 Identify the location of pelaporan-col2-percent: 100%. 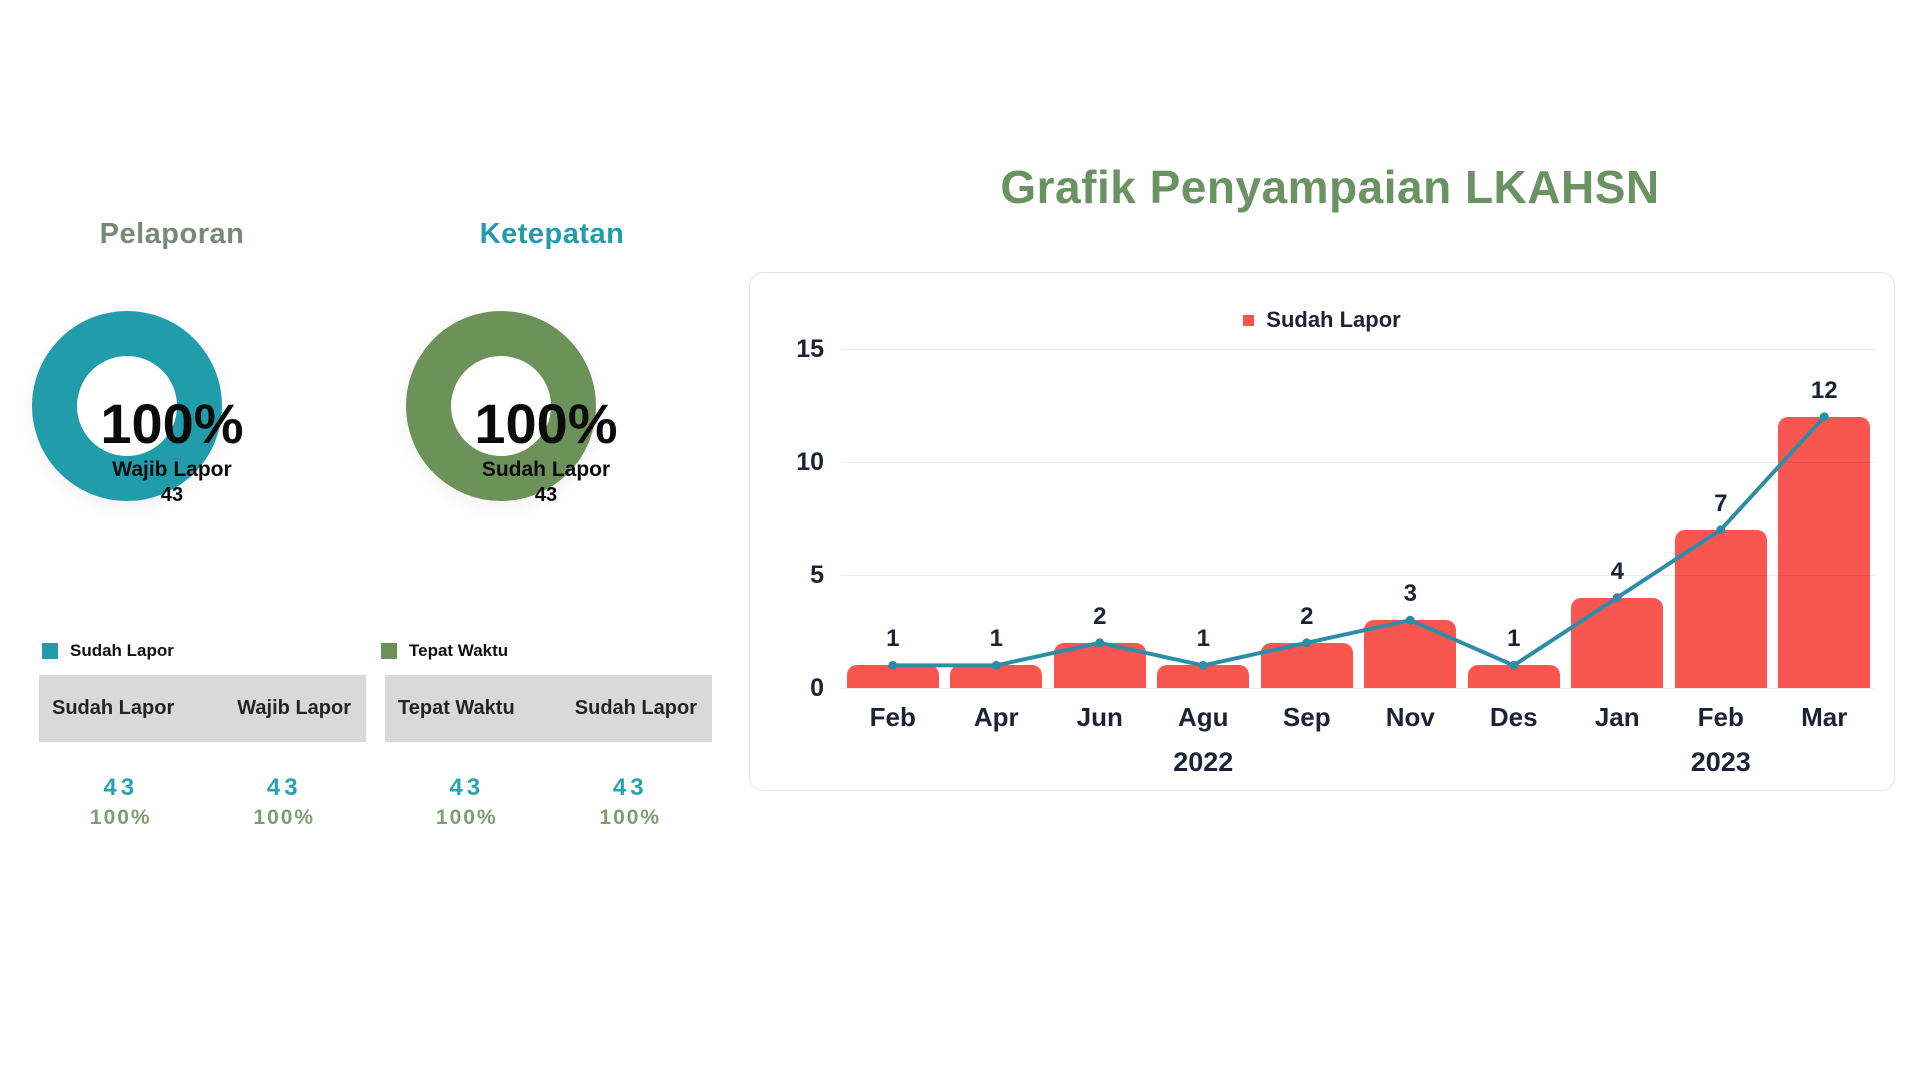
(284, 817).